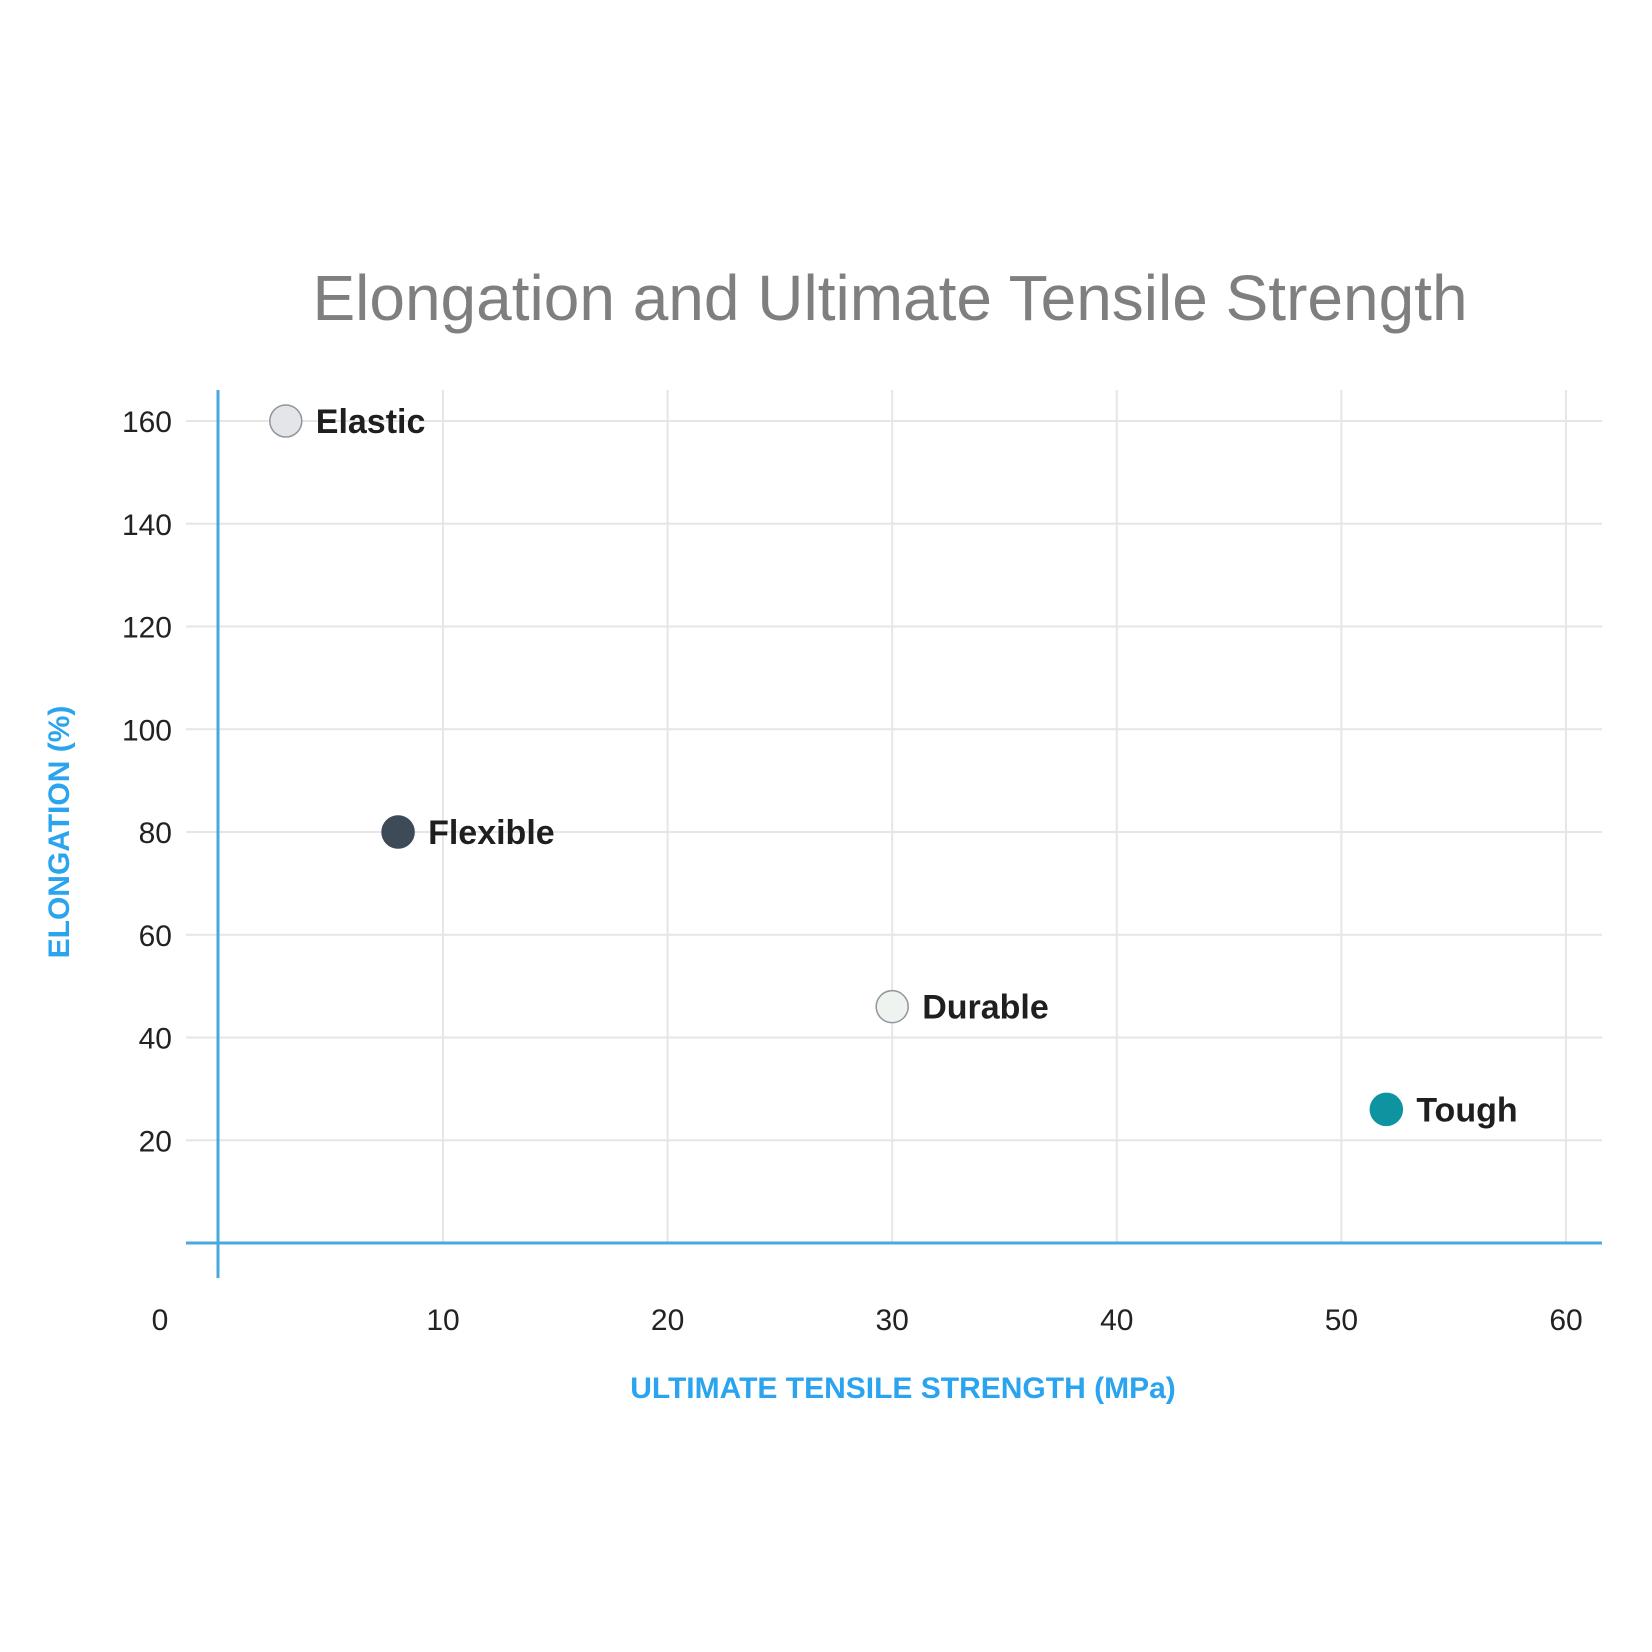  Describe the element at coordinates (1116, 1320) in the screenshot. I see `x-tick-label: 40` at that location.